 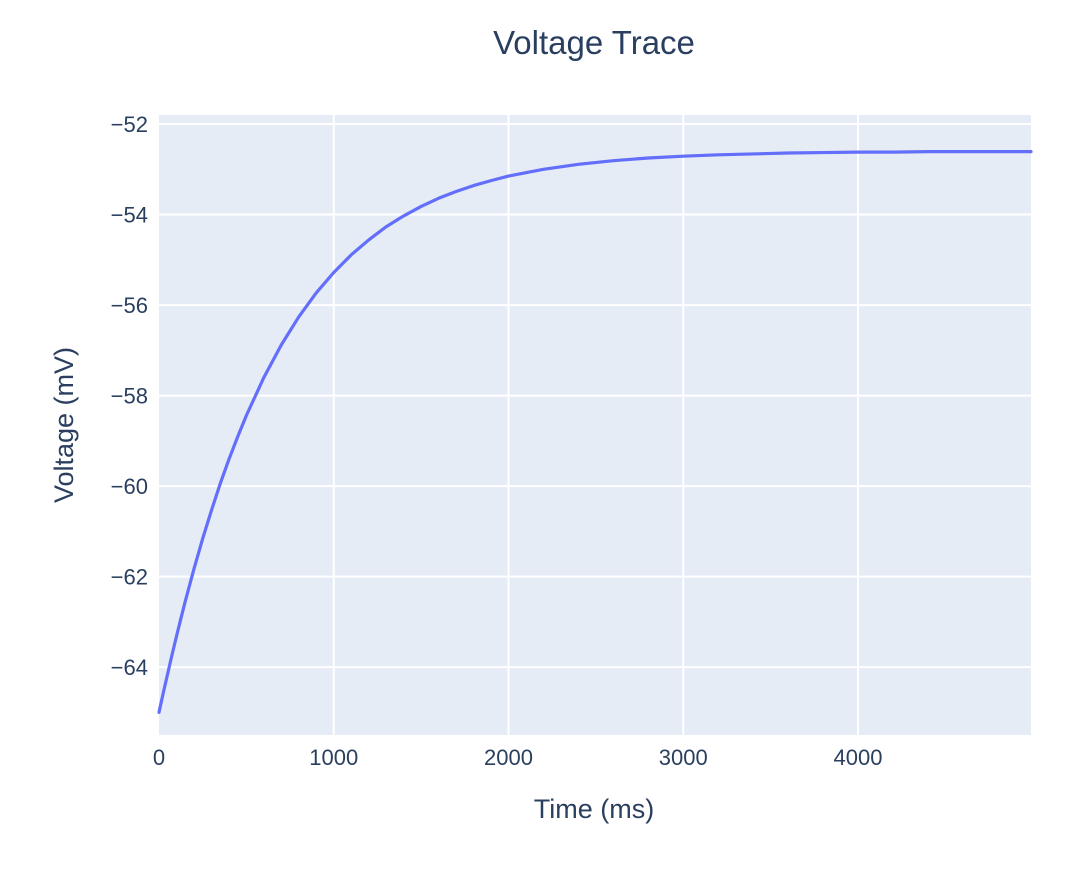 What do you see at coordinates (129, 215) in the screenshot?
I see `y-tick-label: −54` at bounding box center [129, 215].